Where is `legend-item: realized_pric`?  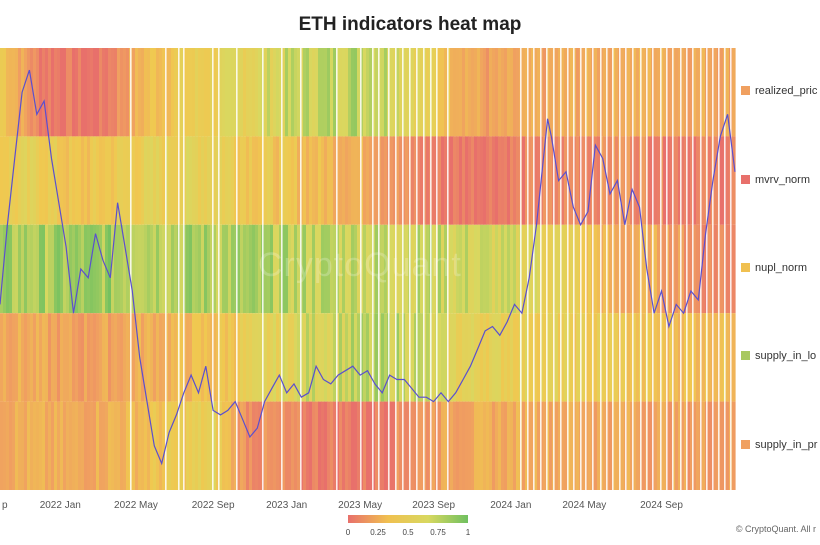 legend-item: realized_pric is located at coordinates (779, 91).